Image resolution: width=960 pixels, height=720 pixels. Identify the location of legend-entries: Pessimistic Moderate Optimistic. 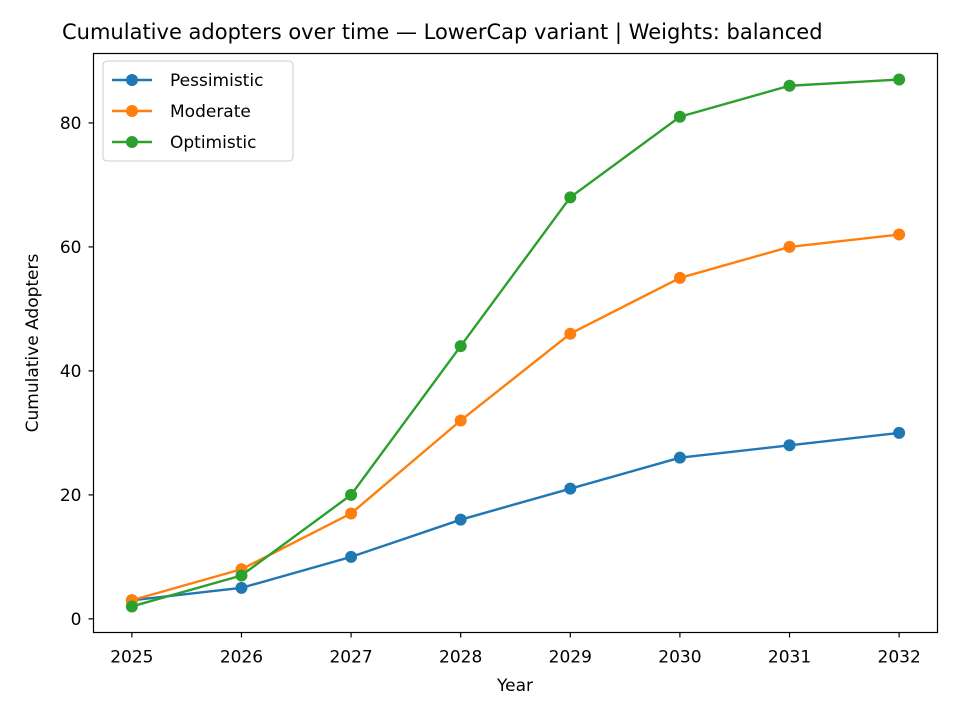
(187, 112).